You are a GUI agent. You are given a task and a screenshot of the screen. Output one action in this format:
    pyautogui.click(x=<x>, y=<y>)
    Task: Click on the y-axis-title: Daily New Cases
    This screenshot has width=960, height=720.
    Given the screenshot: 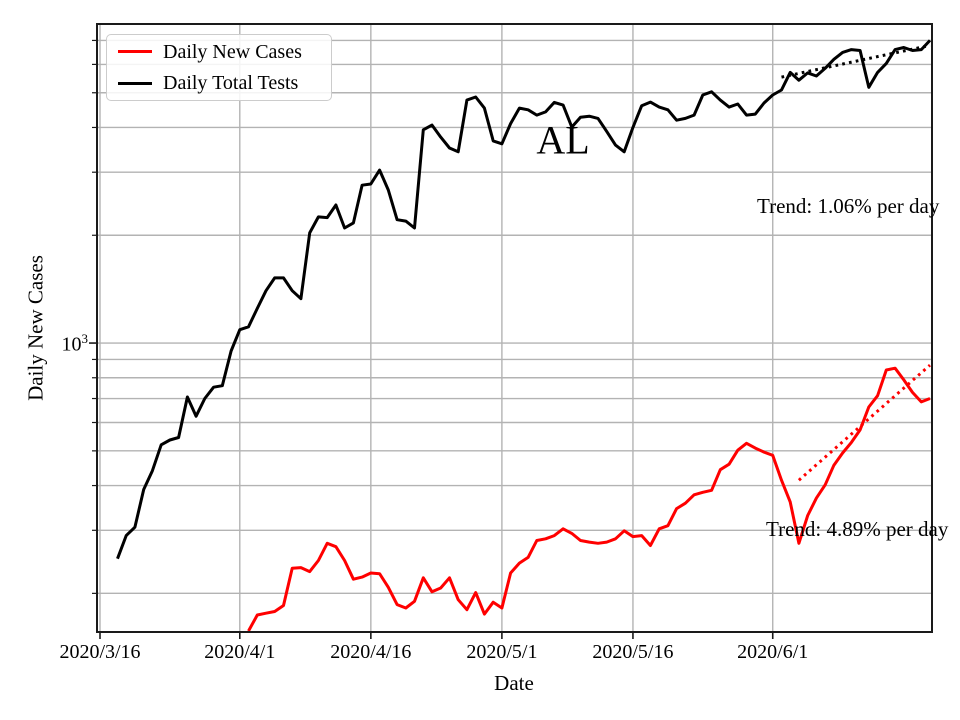 What is the action you would take?
    pyautogui.click(x=35, y=328)
    